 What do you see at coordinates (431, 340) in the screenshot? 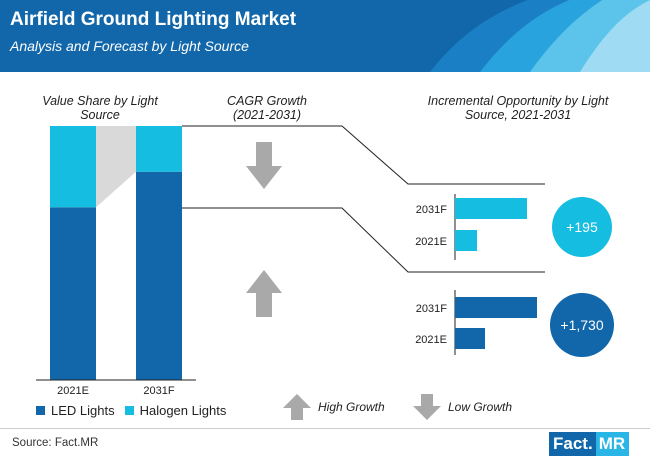
I see `incremental-tick-led-2021e: 2021E` at bounding box center [431, 340].